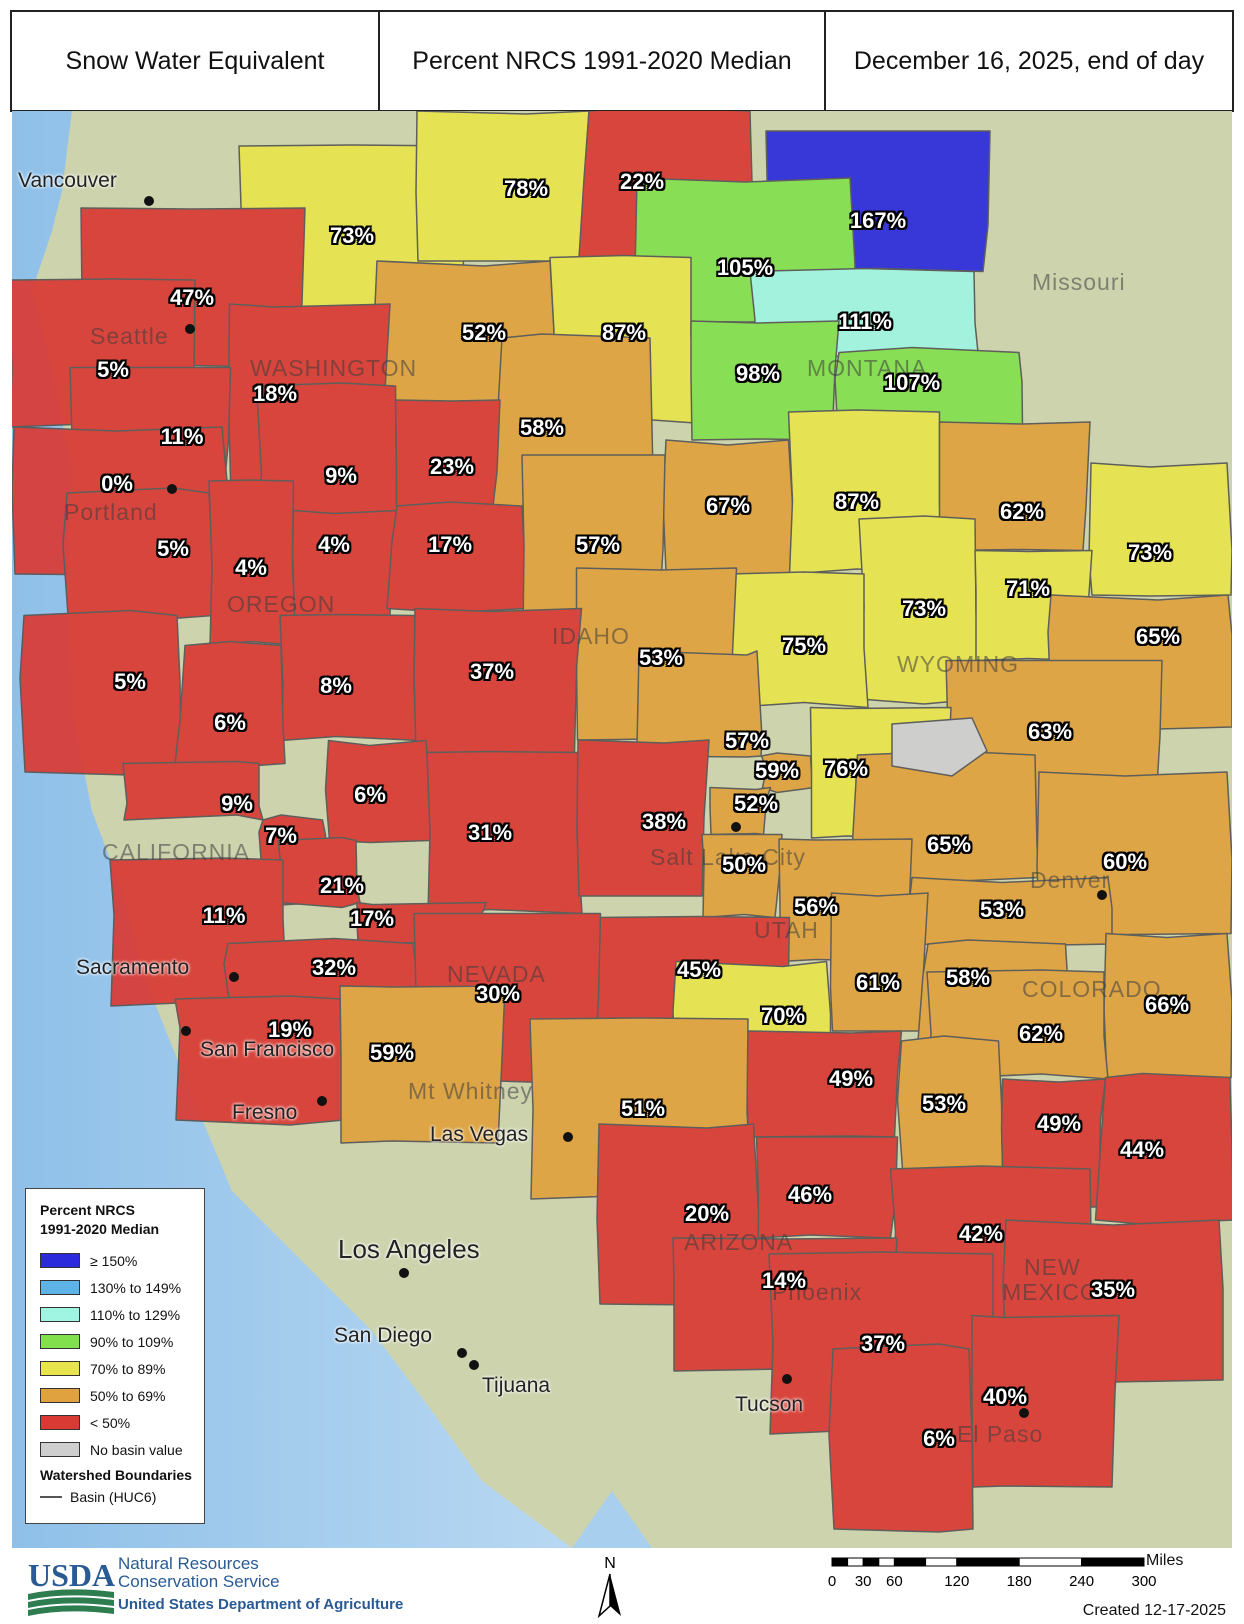 The image size is (1244, 1624). Describe the element at coordinates (122, 1314) in the screenshot. I see `legend-item: 110% to 129%` at that location.